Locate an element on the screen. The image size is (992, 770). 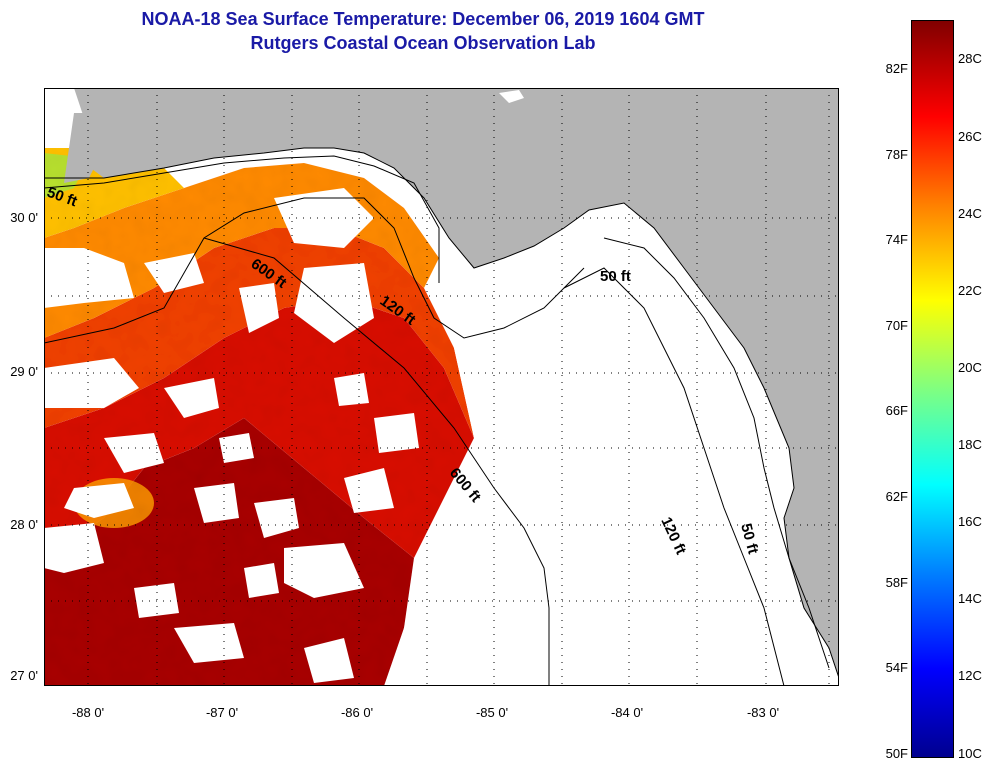
colorbar-f-50: 50F is located at coordinates (896, 753).